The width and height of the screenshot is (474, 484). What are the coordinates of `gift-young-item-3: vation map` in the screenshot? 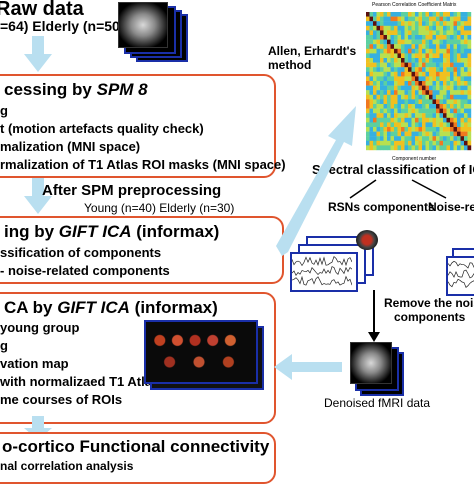 It's located at (34, 363).